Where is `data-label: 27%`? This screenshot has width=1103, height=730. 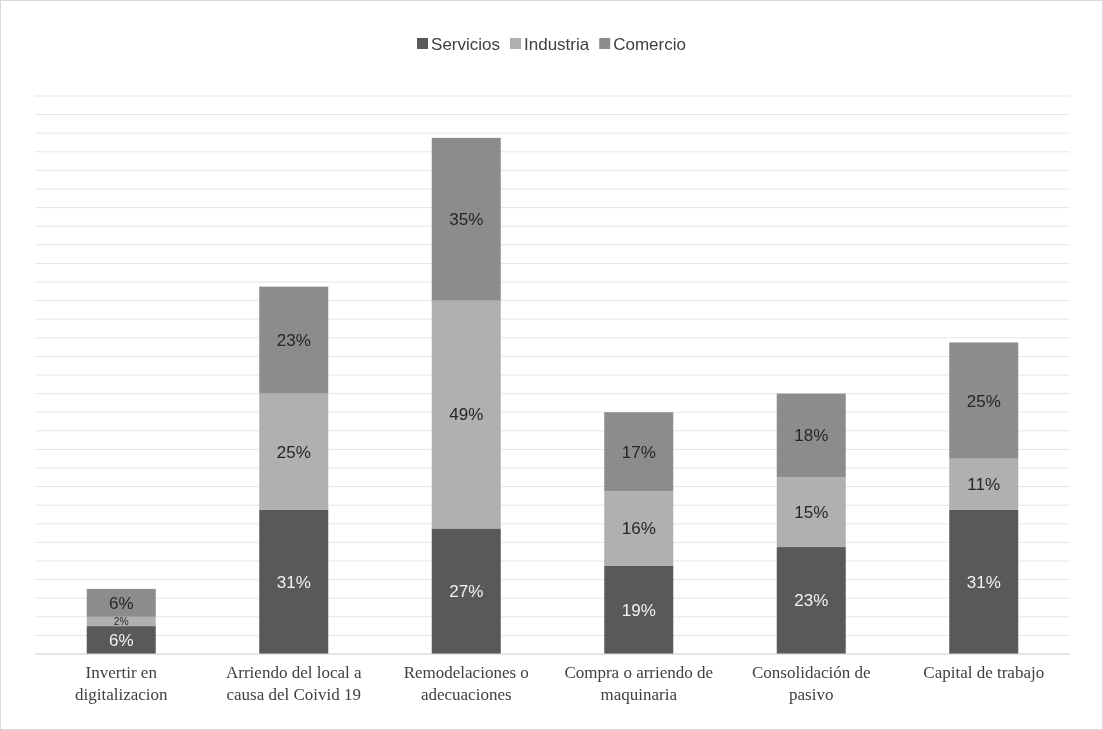 data-label: 27% is located at coordinates (466, 592).